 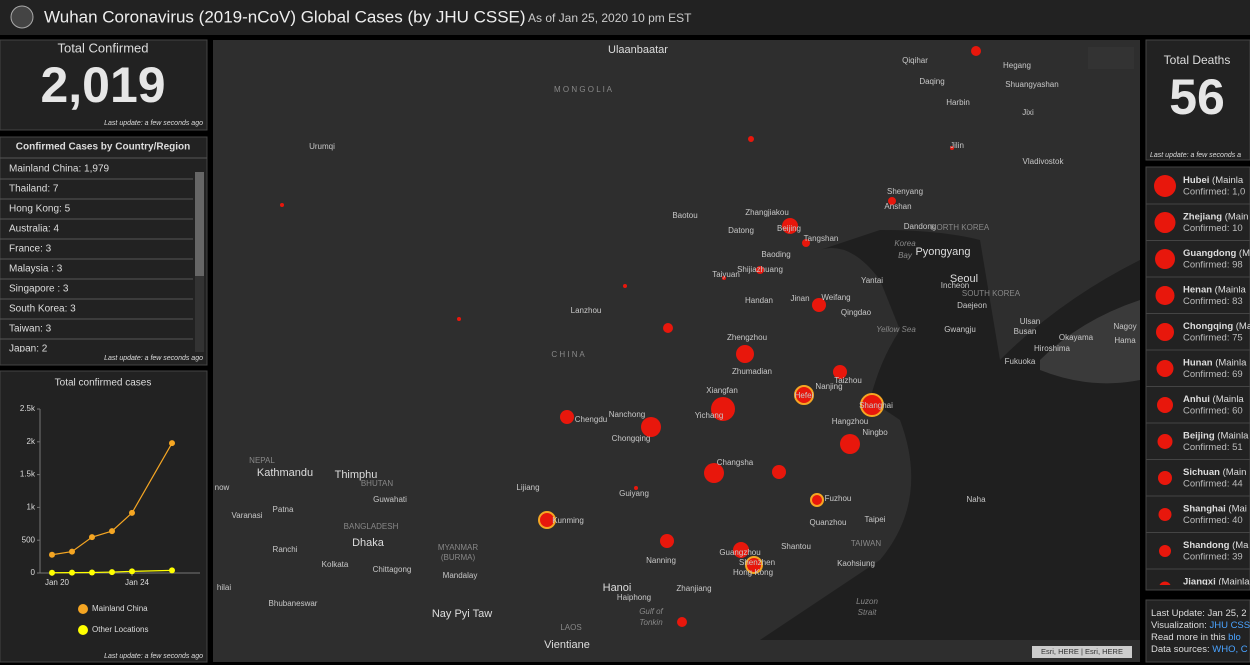 What do you see at coordinates (322, 146) in the screenshot?
I see `map-label: Urumqi` at bounding box center [322, 146].